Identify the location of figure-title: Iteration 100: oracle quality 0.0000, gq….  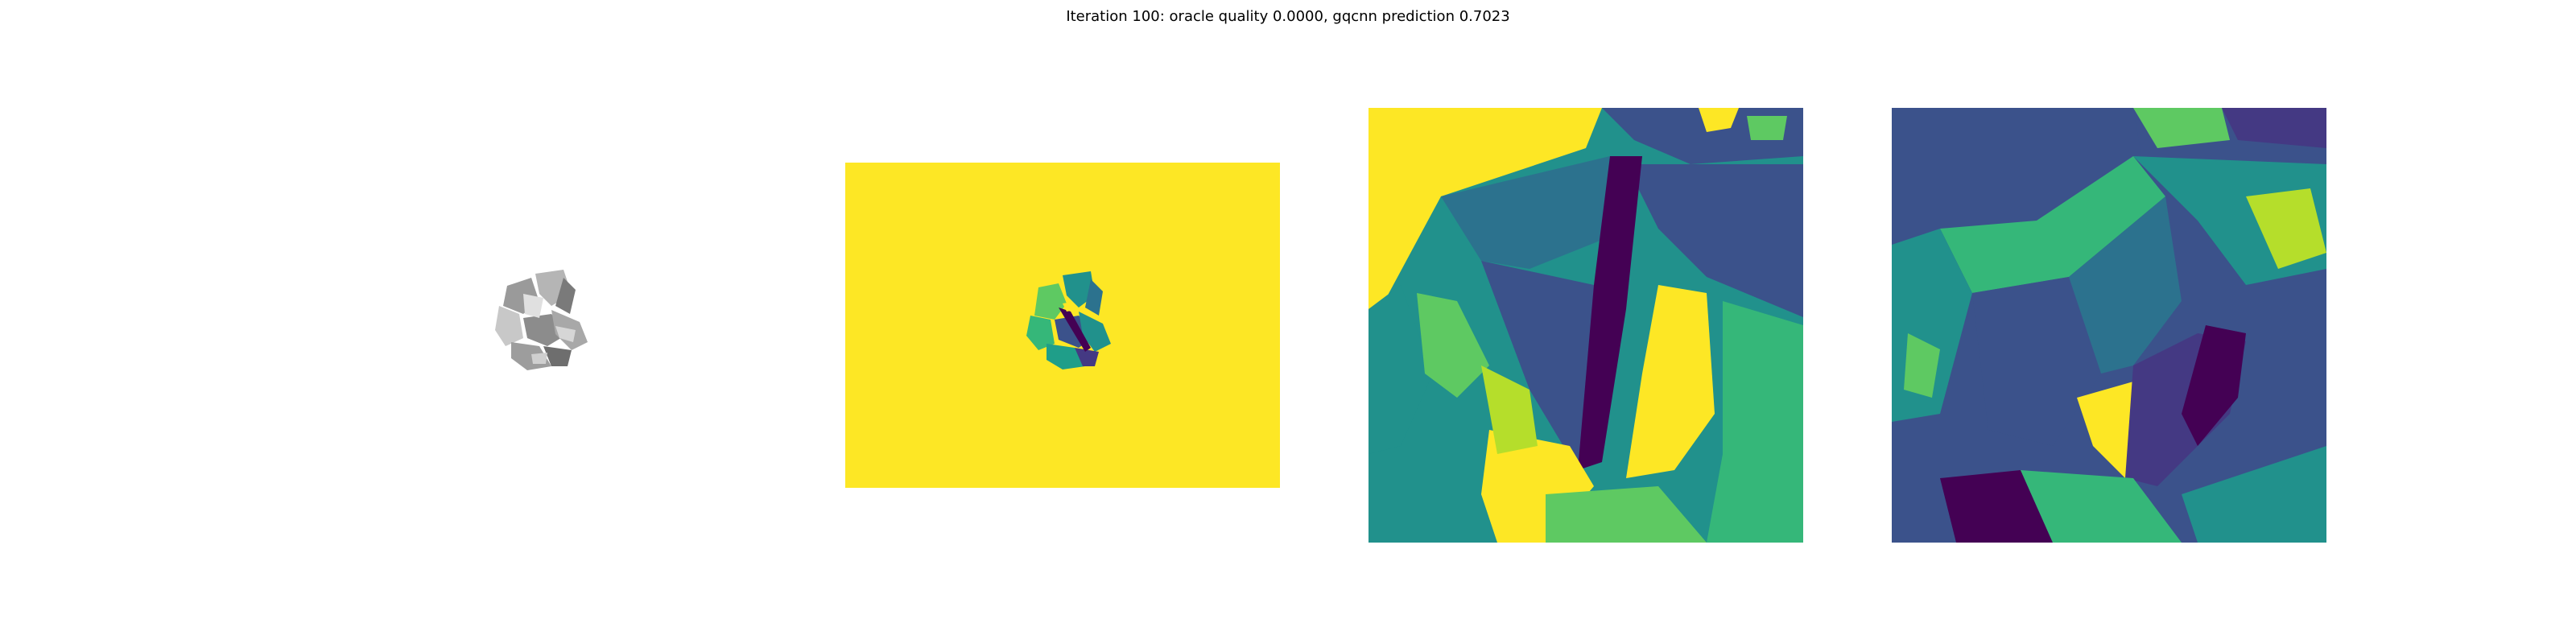
(1288, 16).